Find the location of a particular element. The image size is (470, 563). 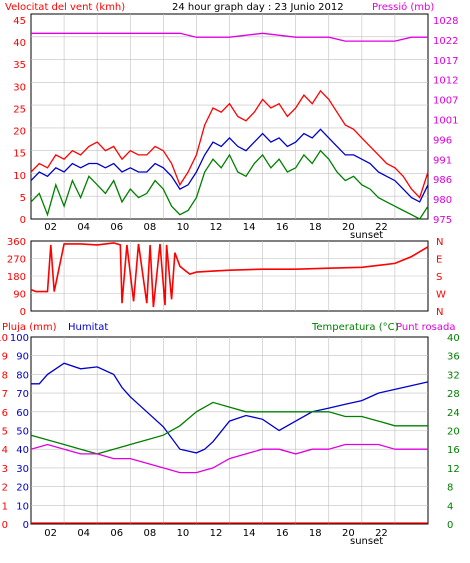

humidity-axis-label: Humitat is located at coordinates (88, 327).